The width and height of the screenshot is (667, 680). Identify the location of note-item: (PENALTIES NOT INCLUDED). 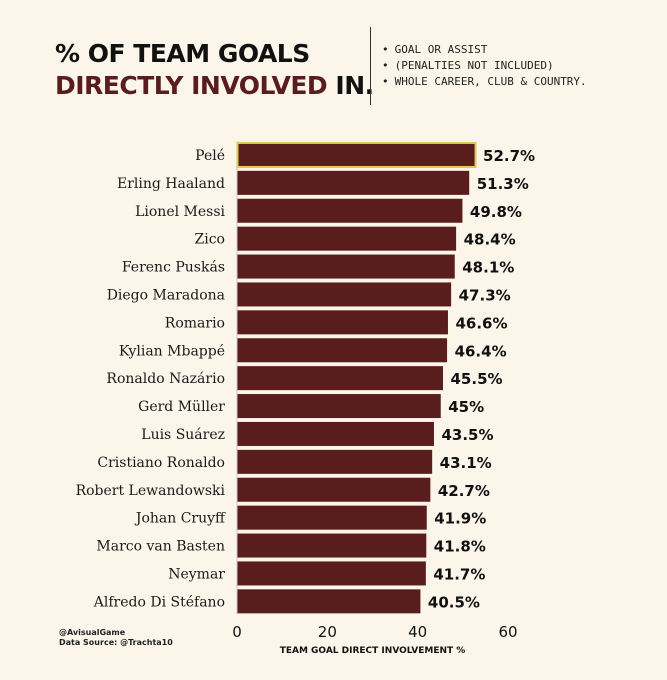
(484, 66).